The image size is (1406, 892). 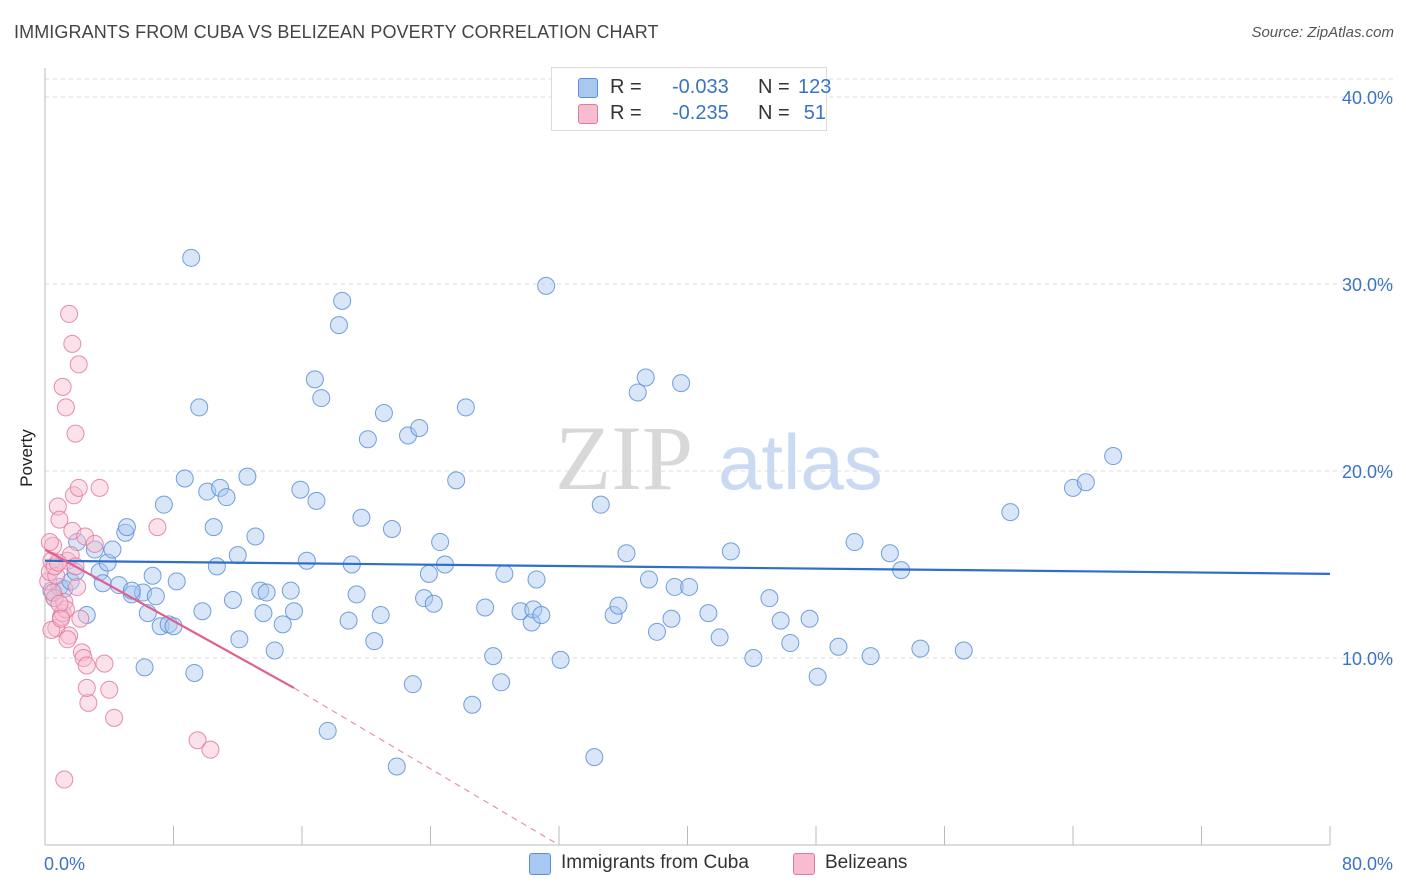 What do you see at coordinates (815, 87) in the screenshot?
I see `legend-n-value: 123` at bounding box center [815, 87].